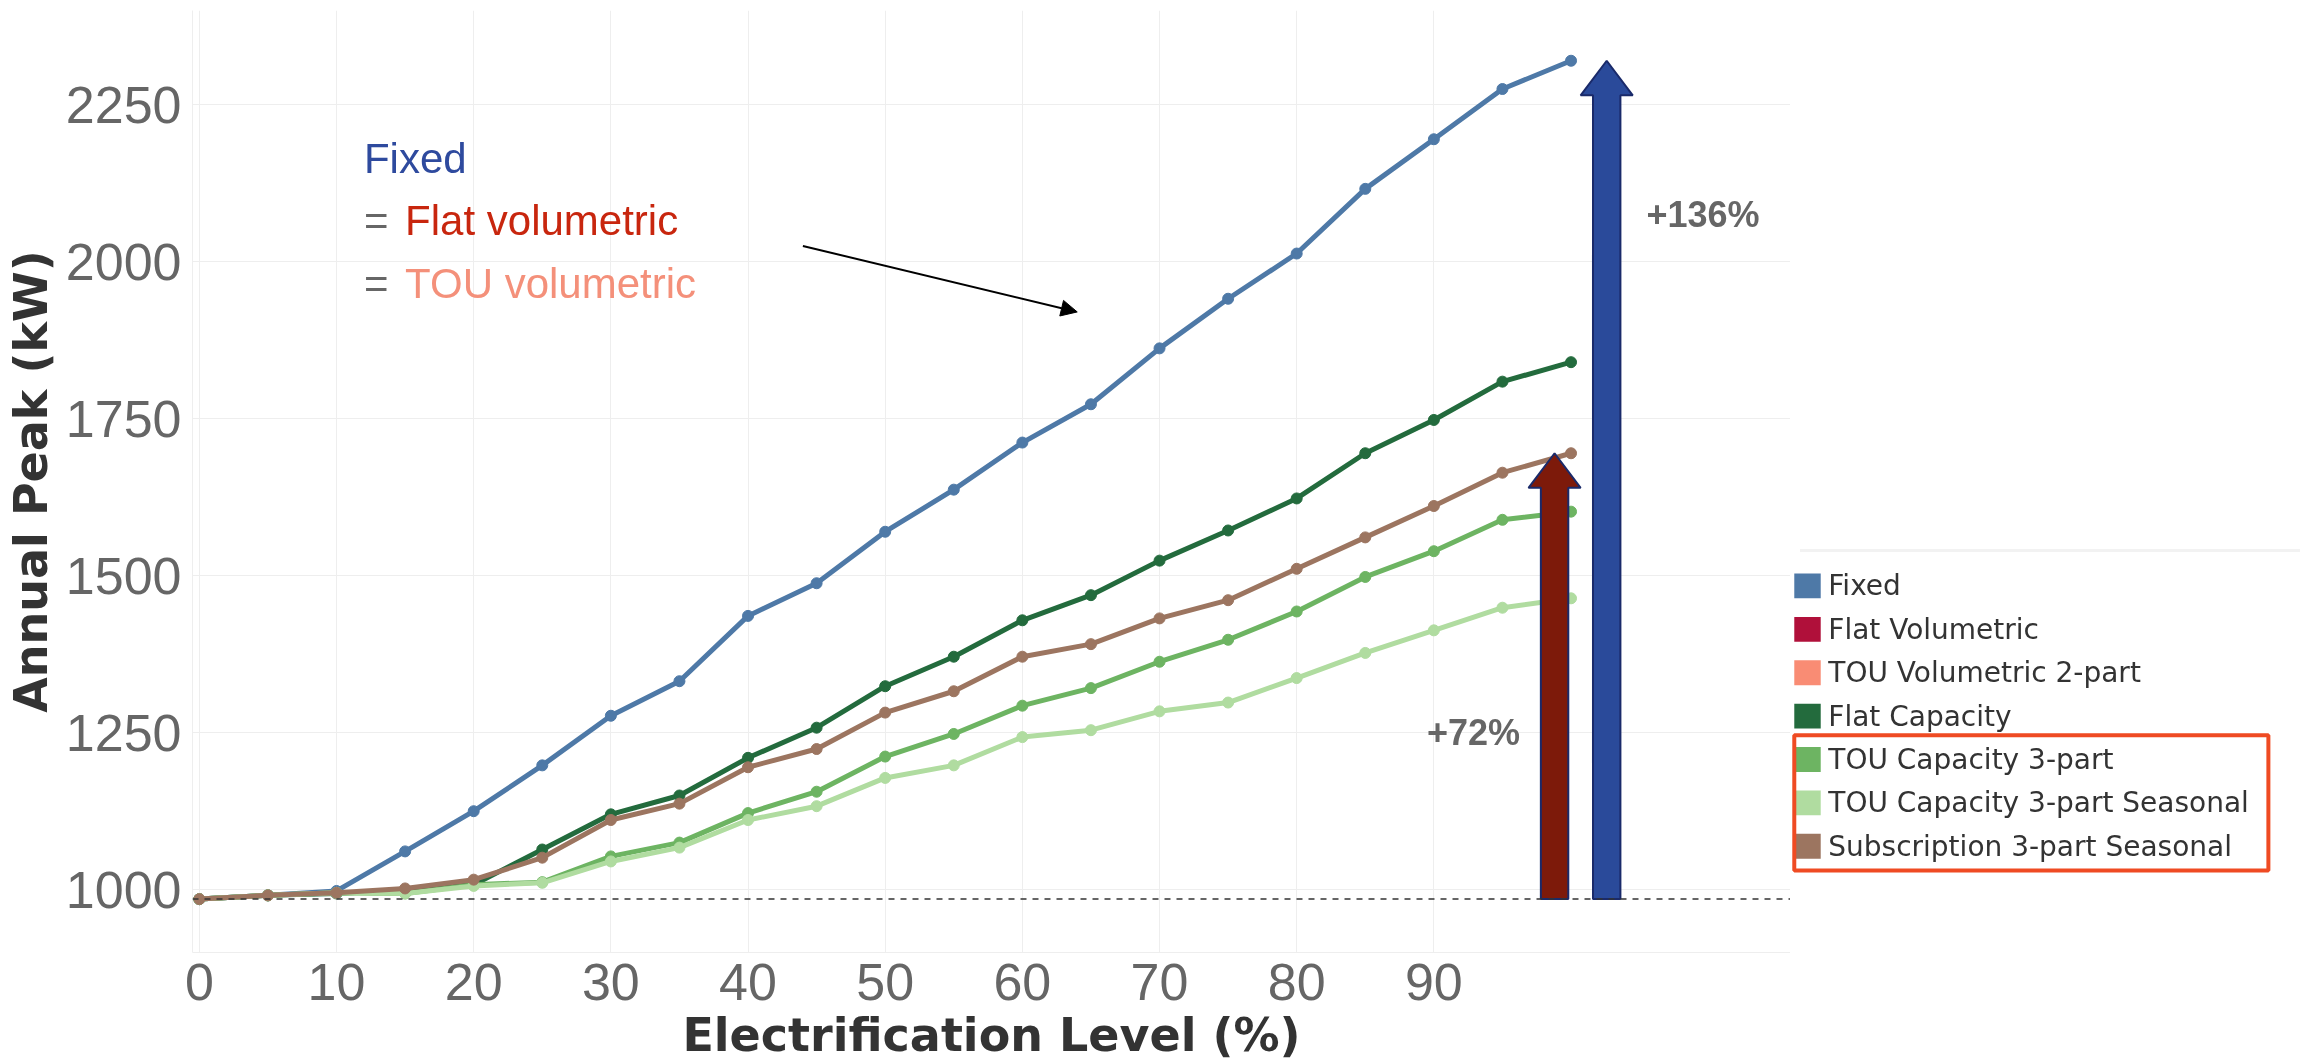 The height and width of the screenshot is (1064, 2304). What do you see at coordinates (2030, 846) in the screenshot?
I see `legend-label: Subscription 3-part Seasonal` at bounding box center [2030, 846].